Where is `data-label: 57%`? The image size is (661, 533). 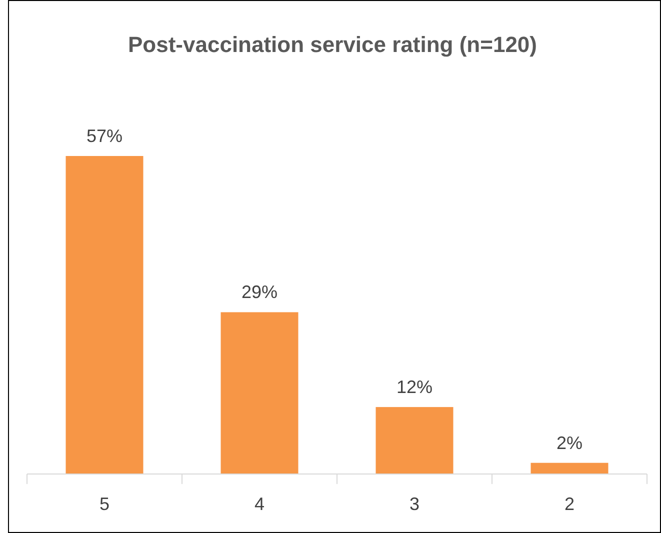
data-label: 57% is located at coordinates (104, 136).